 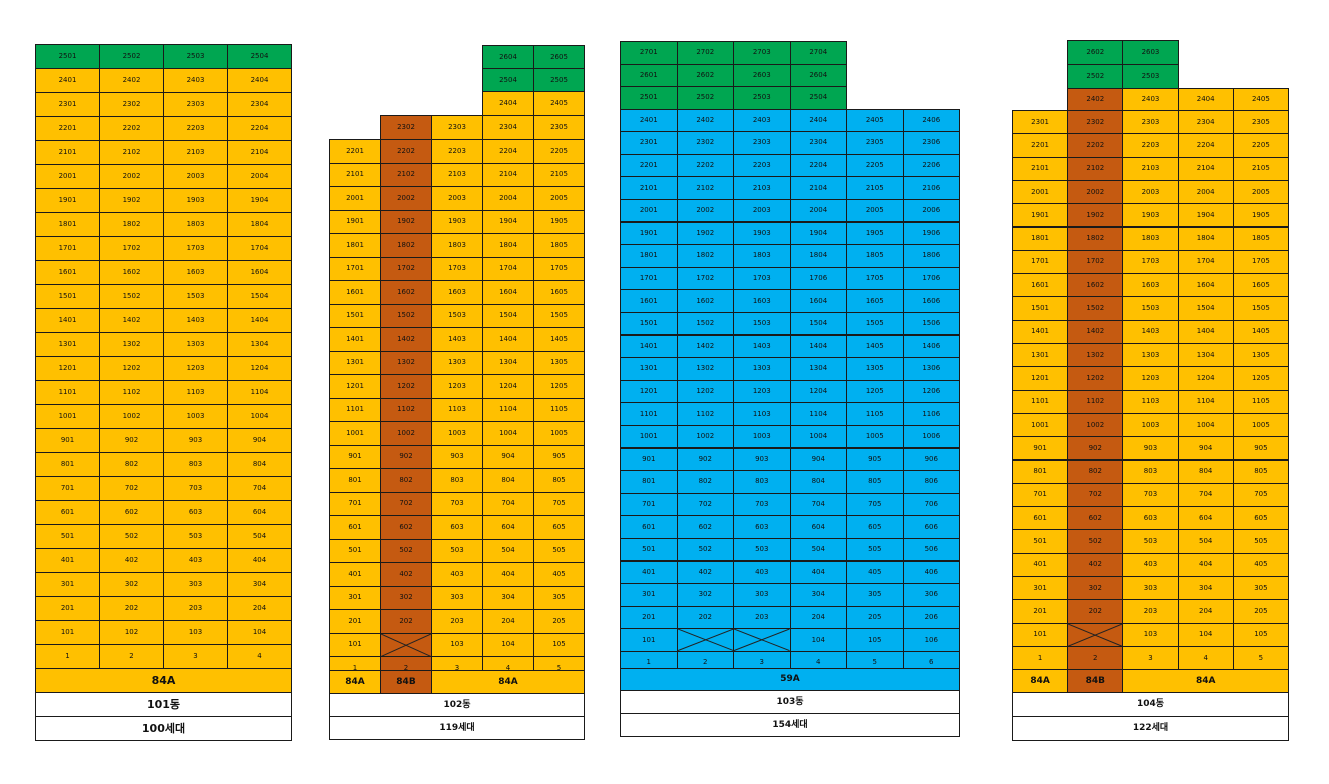 I want to click on unit-cell: 105, so click(x=875, y=640).